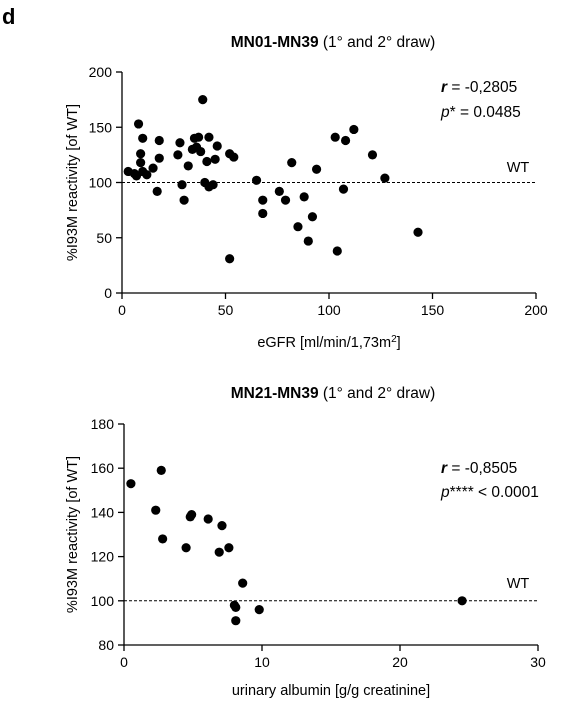  I want to click on x-tick-label: 10, so click(262, 662).